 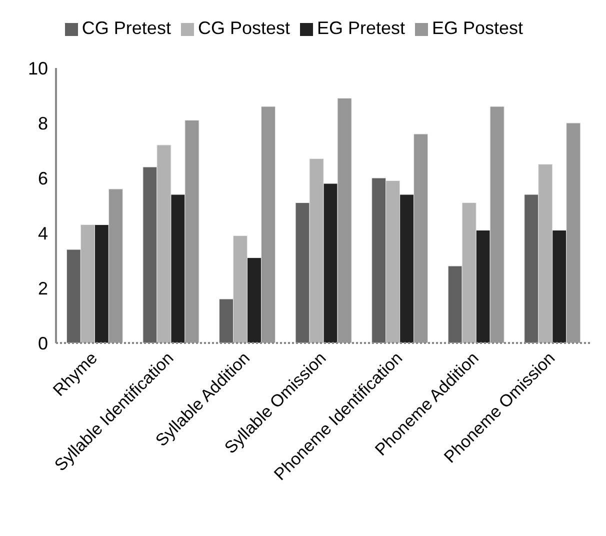 What do you see at coordinates (478, 28) in the screenshot?
I see `legend-label: EG Postest` at bounding box center [478, 28].